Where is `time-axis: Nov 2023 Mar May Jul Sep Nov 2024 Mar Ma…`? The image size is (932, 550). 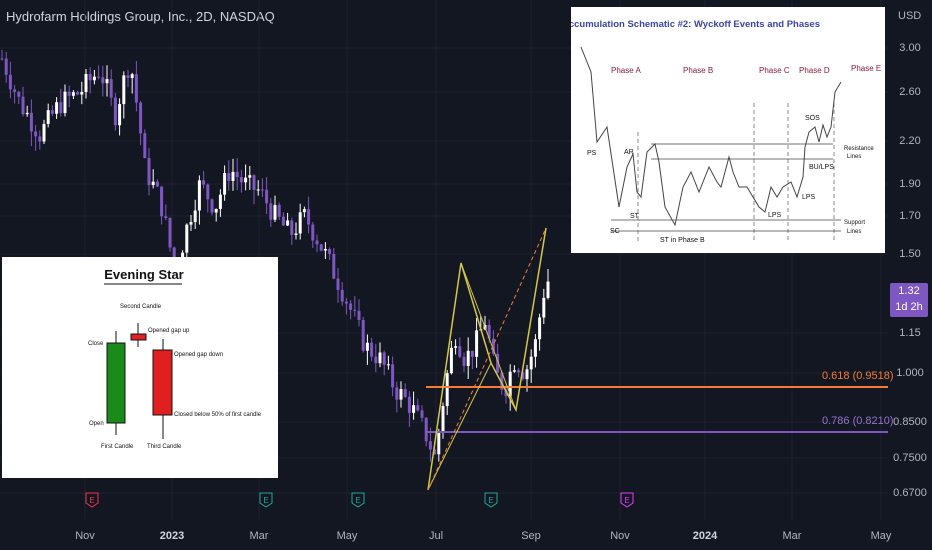 time-axis: Nov 2023 Mar May Jul Sep Nov 2024 Mar Ma… is located at coordinates (445, 535).